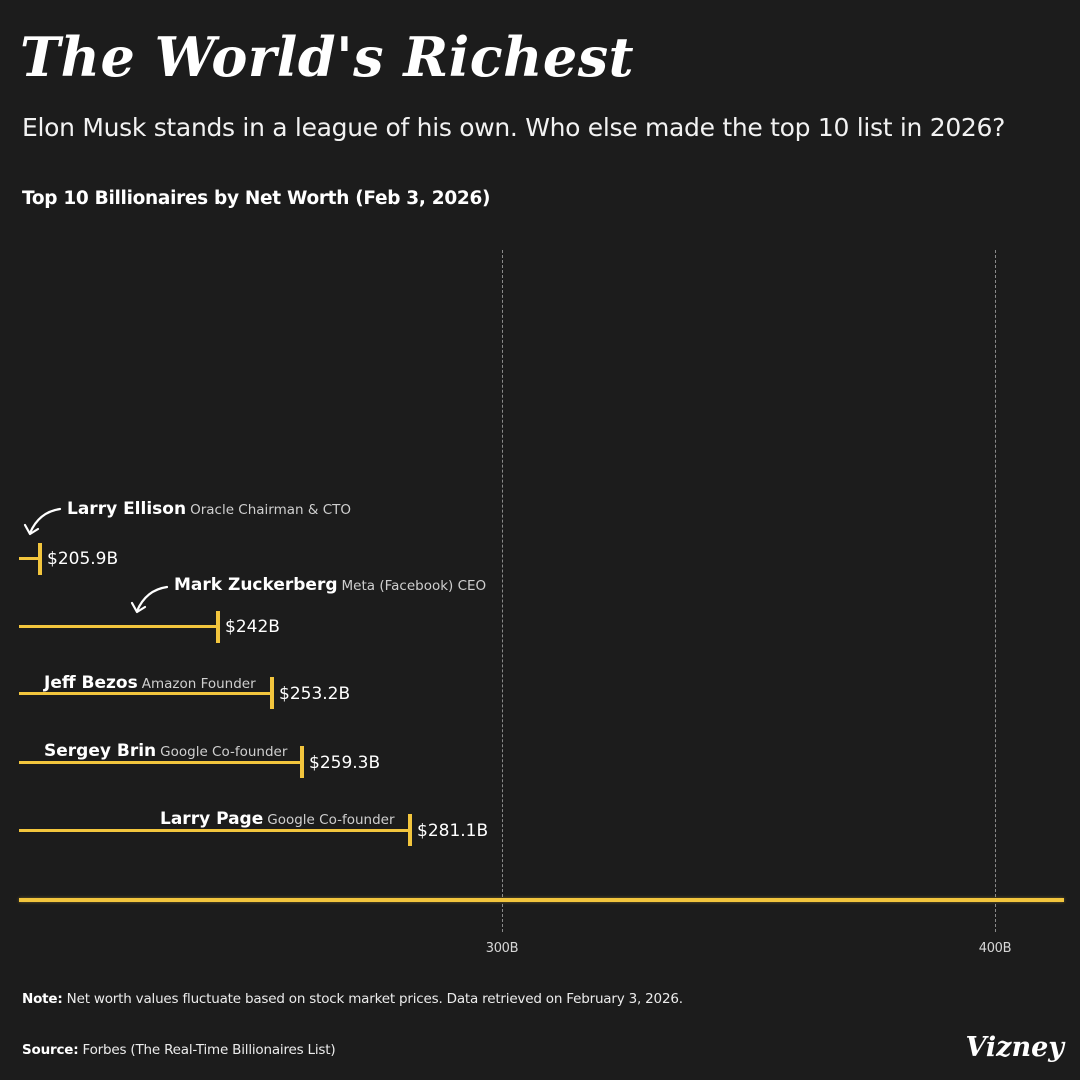  What do you see at coordinates (453, 831) in the screenshot?
I see `value-label: $281.1B` at bounding box center [453, 831].